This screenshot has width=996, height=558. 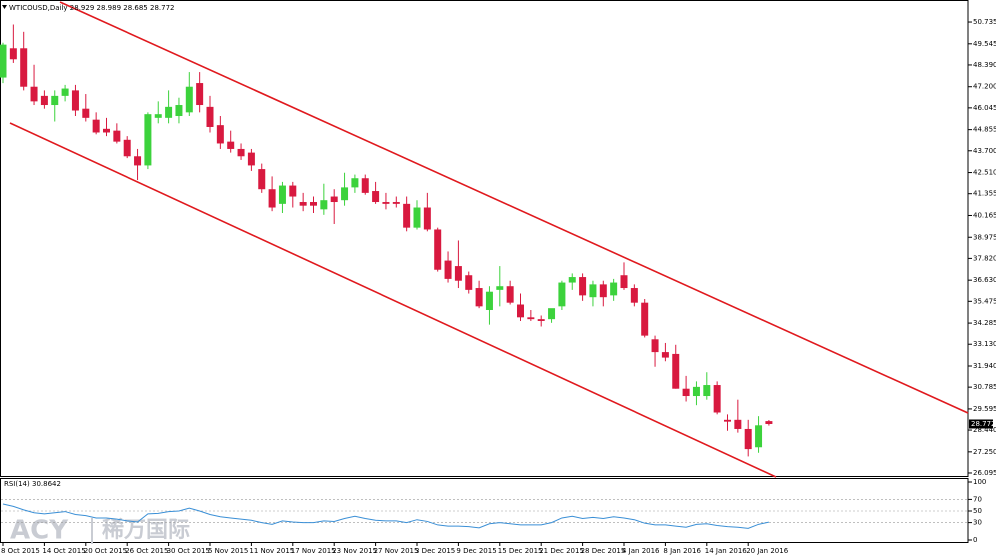 I want to click on x-tick-label: 4 Jan 2016, so click(x=641, y=551).